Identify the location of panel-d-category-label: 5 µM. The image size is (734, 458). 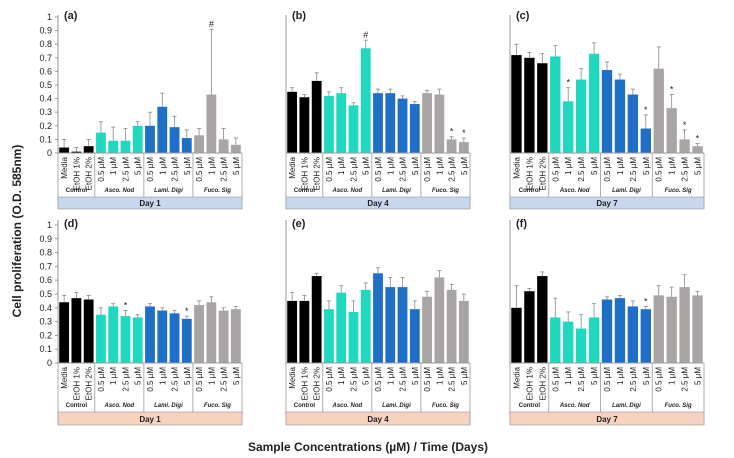
(236, 376).